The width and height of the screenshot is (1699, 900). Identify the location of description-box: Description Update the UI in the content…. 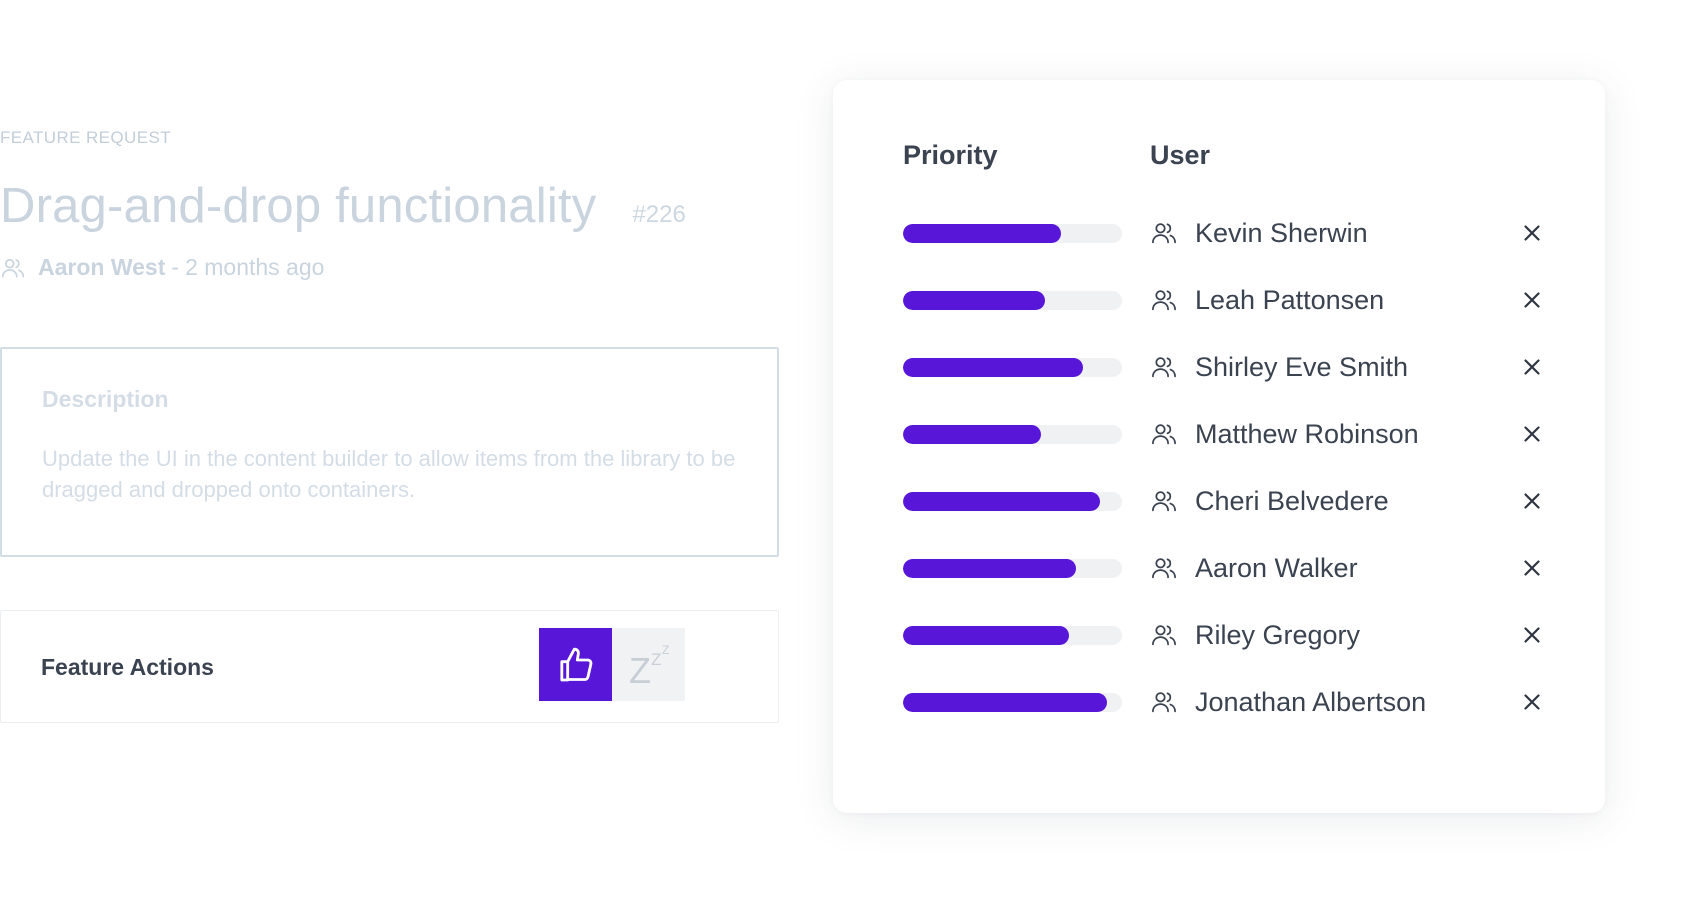
(389, 452).